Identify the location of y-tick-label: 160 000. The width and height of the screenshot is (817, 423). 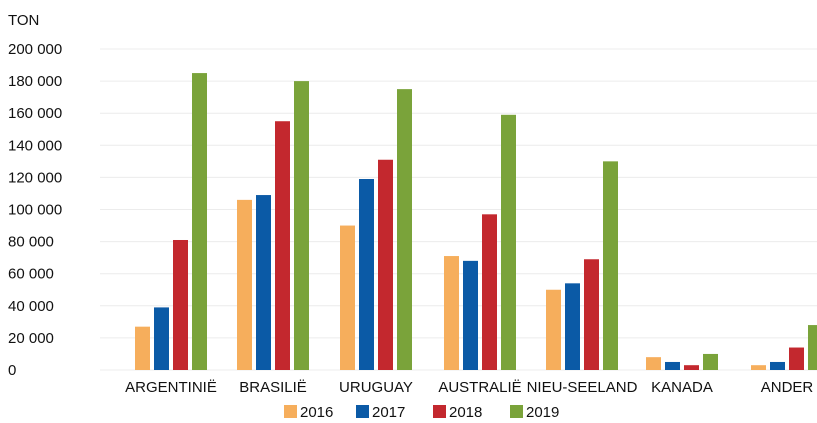
(35, 113).